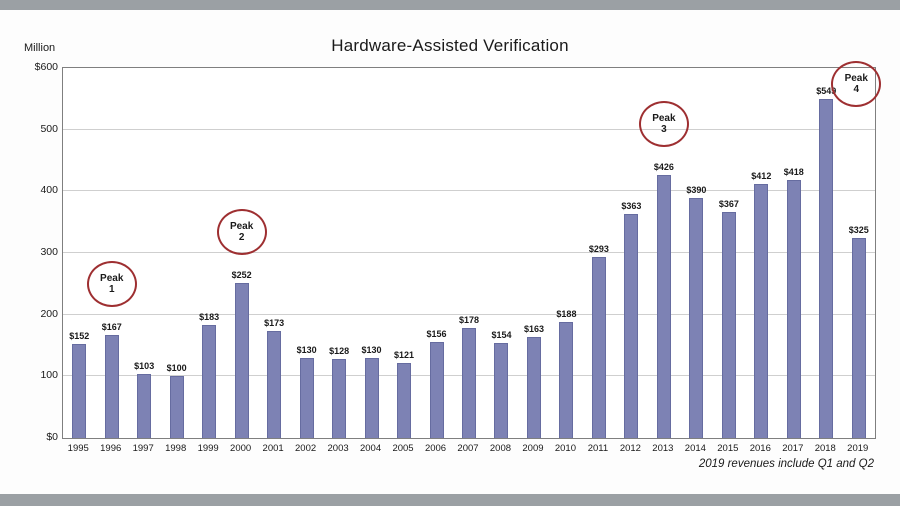 The height and width of the screenshot is (506, 900). I want to click on peak-annotation-circle: Peak 2, so click(241, 231).